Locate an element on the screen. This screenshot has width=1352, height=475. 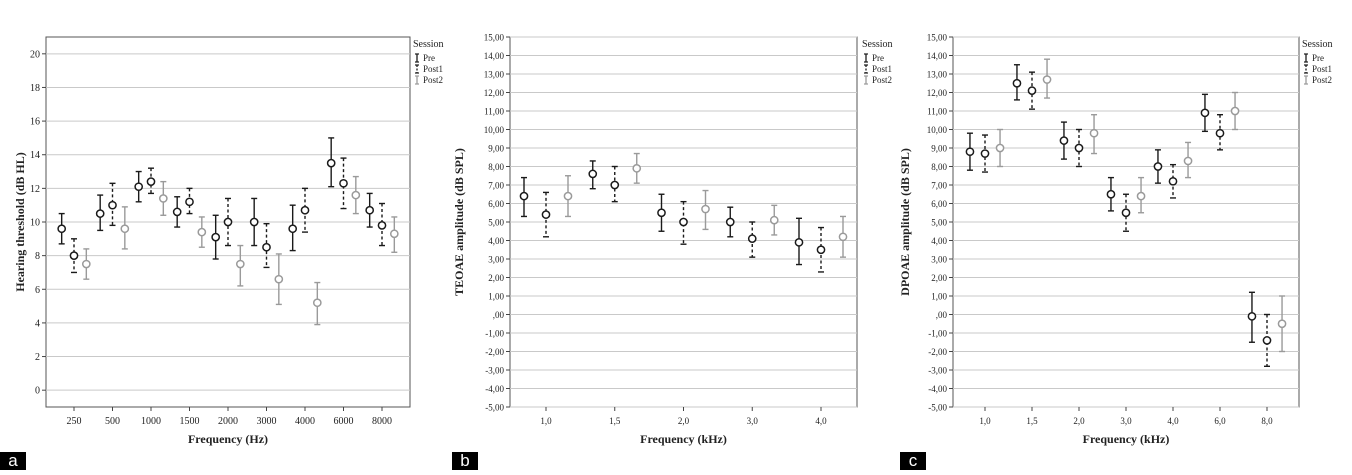
y-tick-label: 8 is located at coordinates (37, 256).